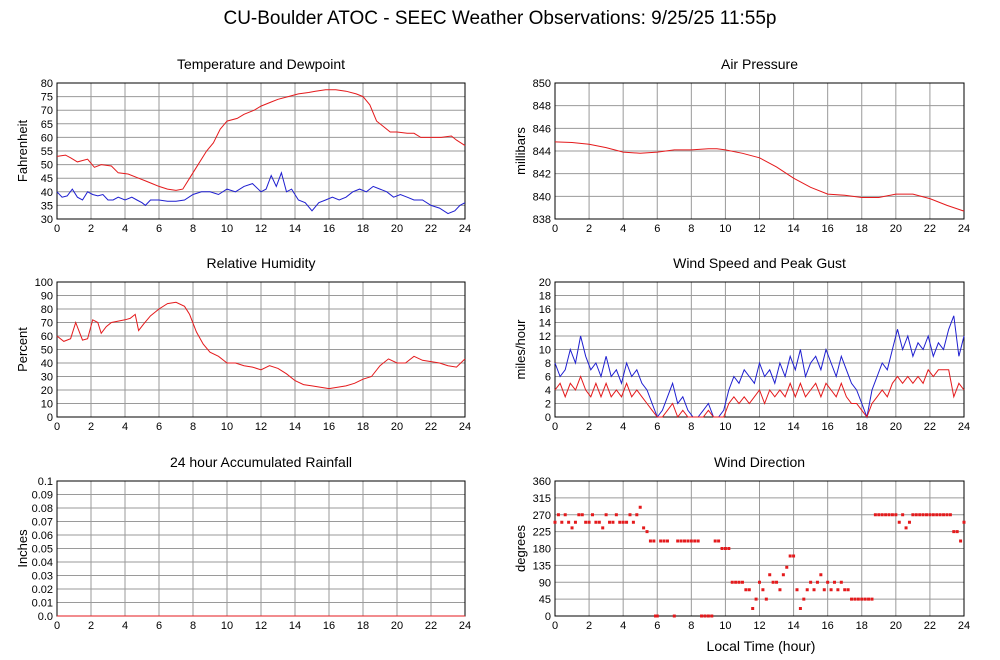  What do you see at coordinates (363, 229) in the screenshot?
I see `x-tick-label: 18` at bounding box center [363, 229].